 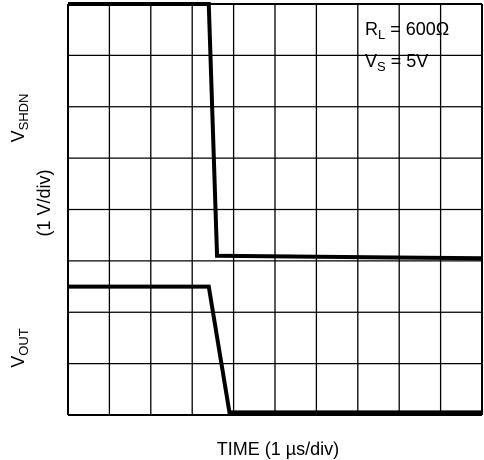 What do you see at coordinates (23, 342) in the screenshot?
I see `y-label-vout-sub: OUT` at bounding box center [23, 342].